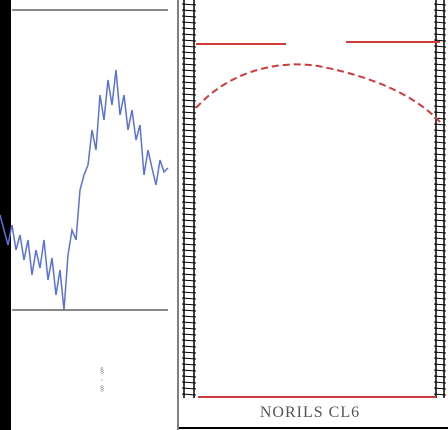 The height and width of the screenshot is (430, 448). Describe the element at coordinates (318, 93) in the screenshot. I see `dashed-arc` at that location.